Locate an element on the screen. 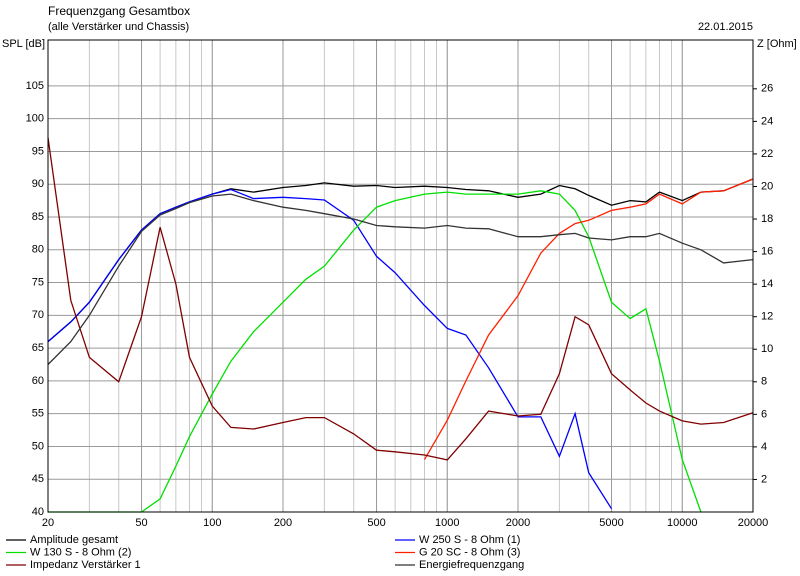 The width and height of the screenshot is (800, 576). y2-tick-label: 12 is located at coordinates (767, 317).